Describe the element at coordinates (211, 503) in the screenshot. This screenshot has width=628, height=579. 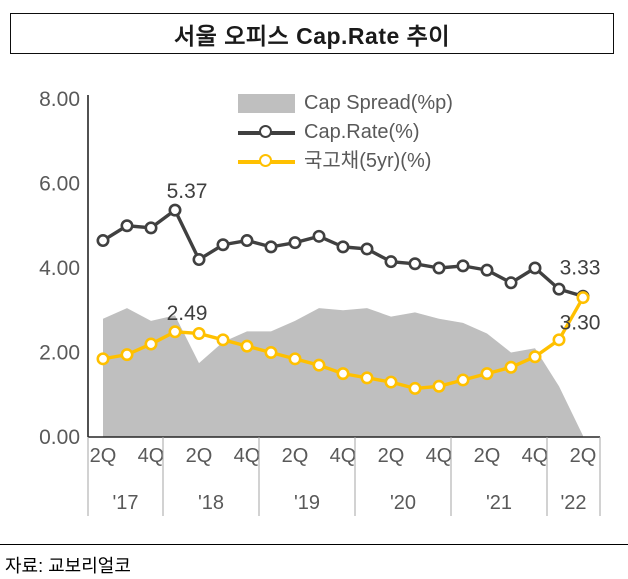
I see `year-label: '18` at that location.